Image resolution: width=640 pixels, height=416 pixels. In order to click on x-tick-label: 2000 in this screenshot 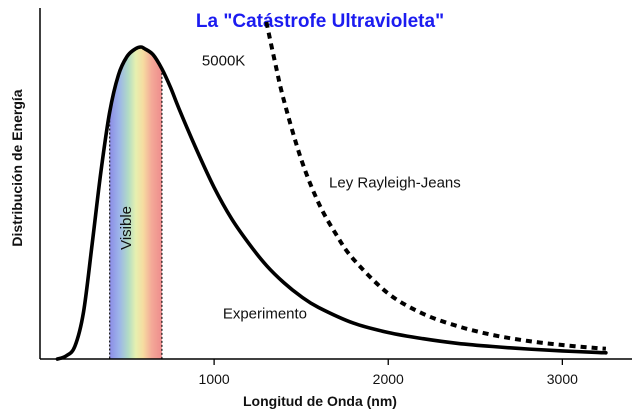, I will do `click(388, 379)`.